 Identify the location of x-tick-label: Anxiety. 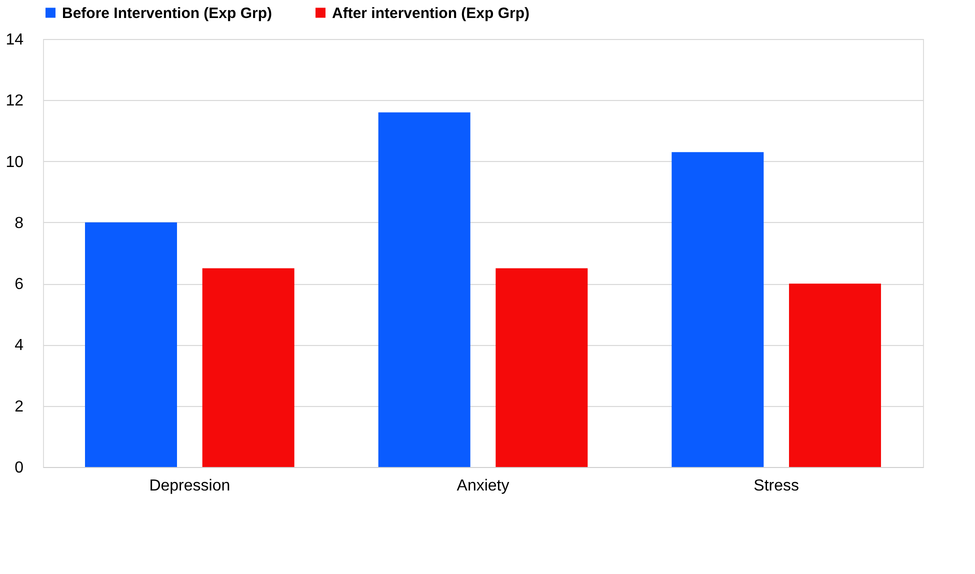
(483, 486).